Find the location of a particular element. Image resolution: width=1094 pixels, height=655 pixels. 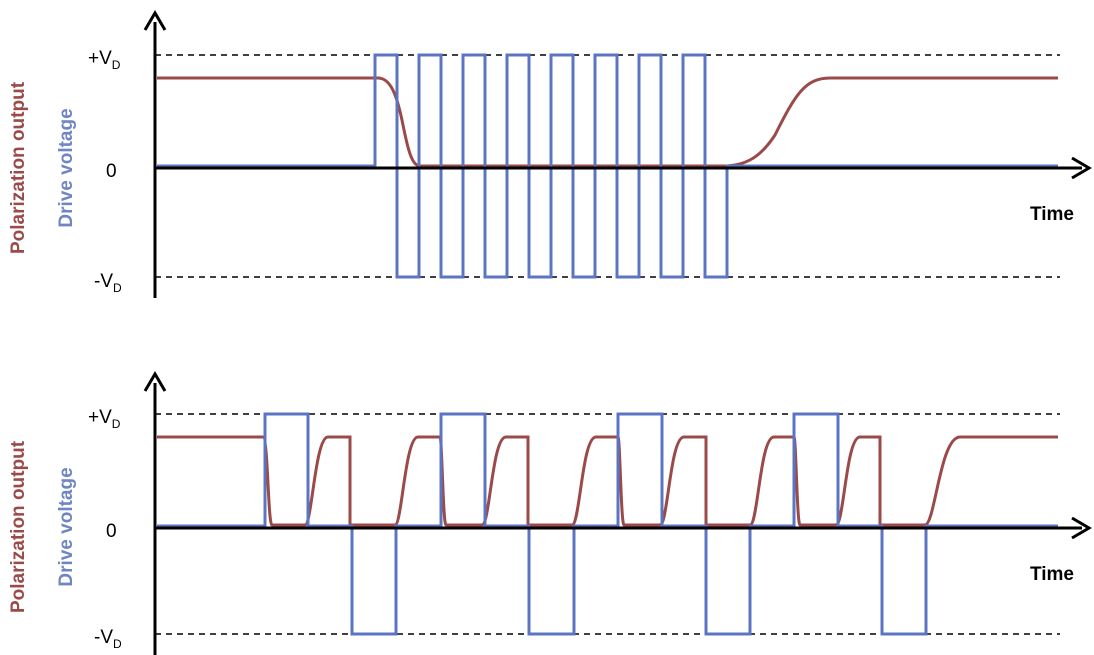

bottom-y-axis-arrow is located at coordinates (155, 381).